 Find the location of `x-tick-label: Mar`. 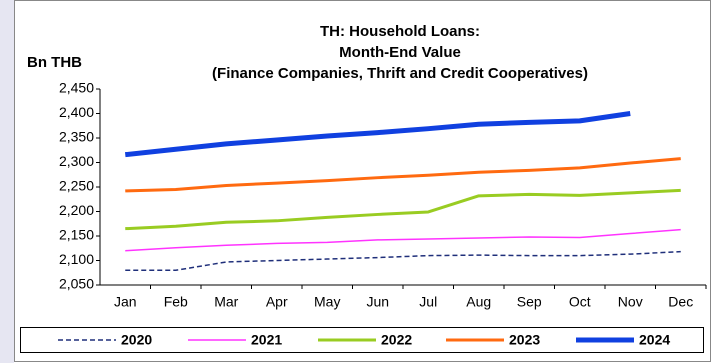

x-tick-label: Mar is located at coordinates (226, 302).